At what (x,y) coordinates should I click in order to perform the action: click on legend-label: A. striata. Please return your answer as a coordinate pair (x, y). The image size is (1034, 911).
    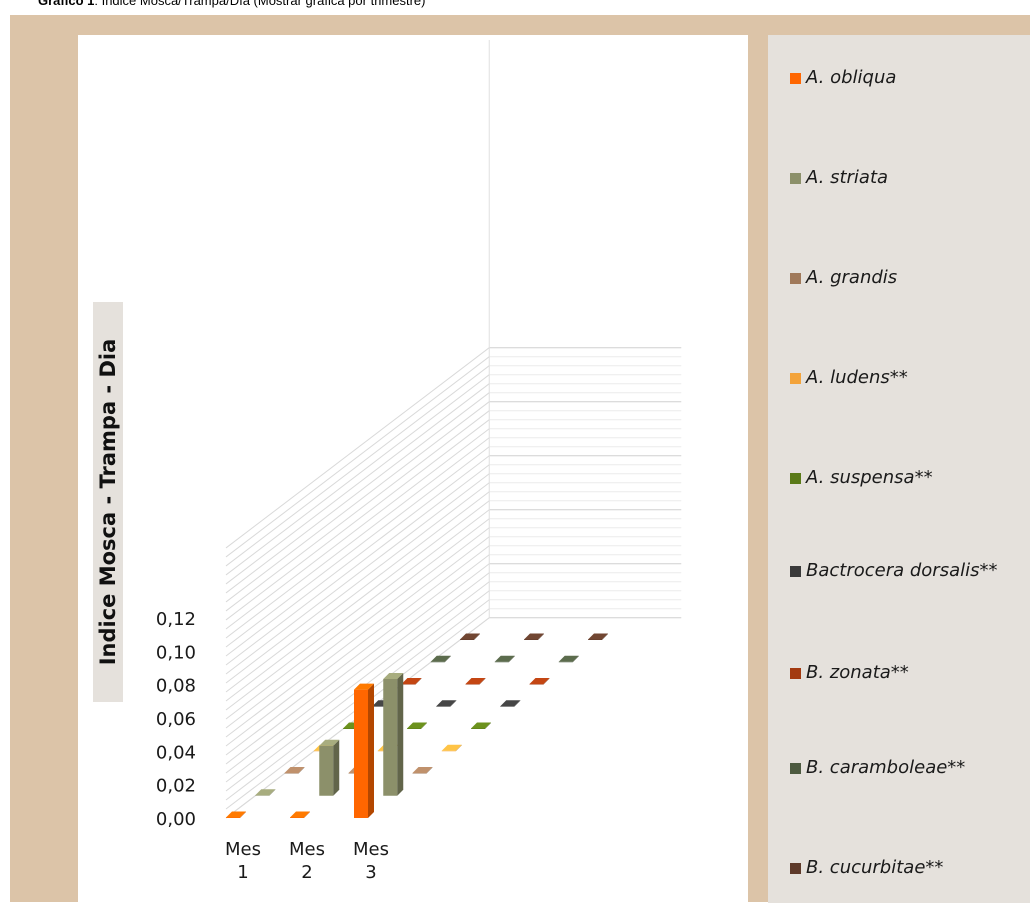
    Looking at the image, I should click on (847, 177).